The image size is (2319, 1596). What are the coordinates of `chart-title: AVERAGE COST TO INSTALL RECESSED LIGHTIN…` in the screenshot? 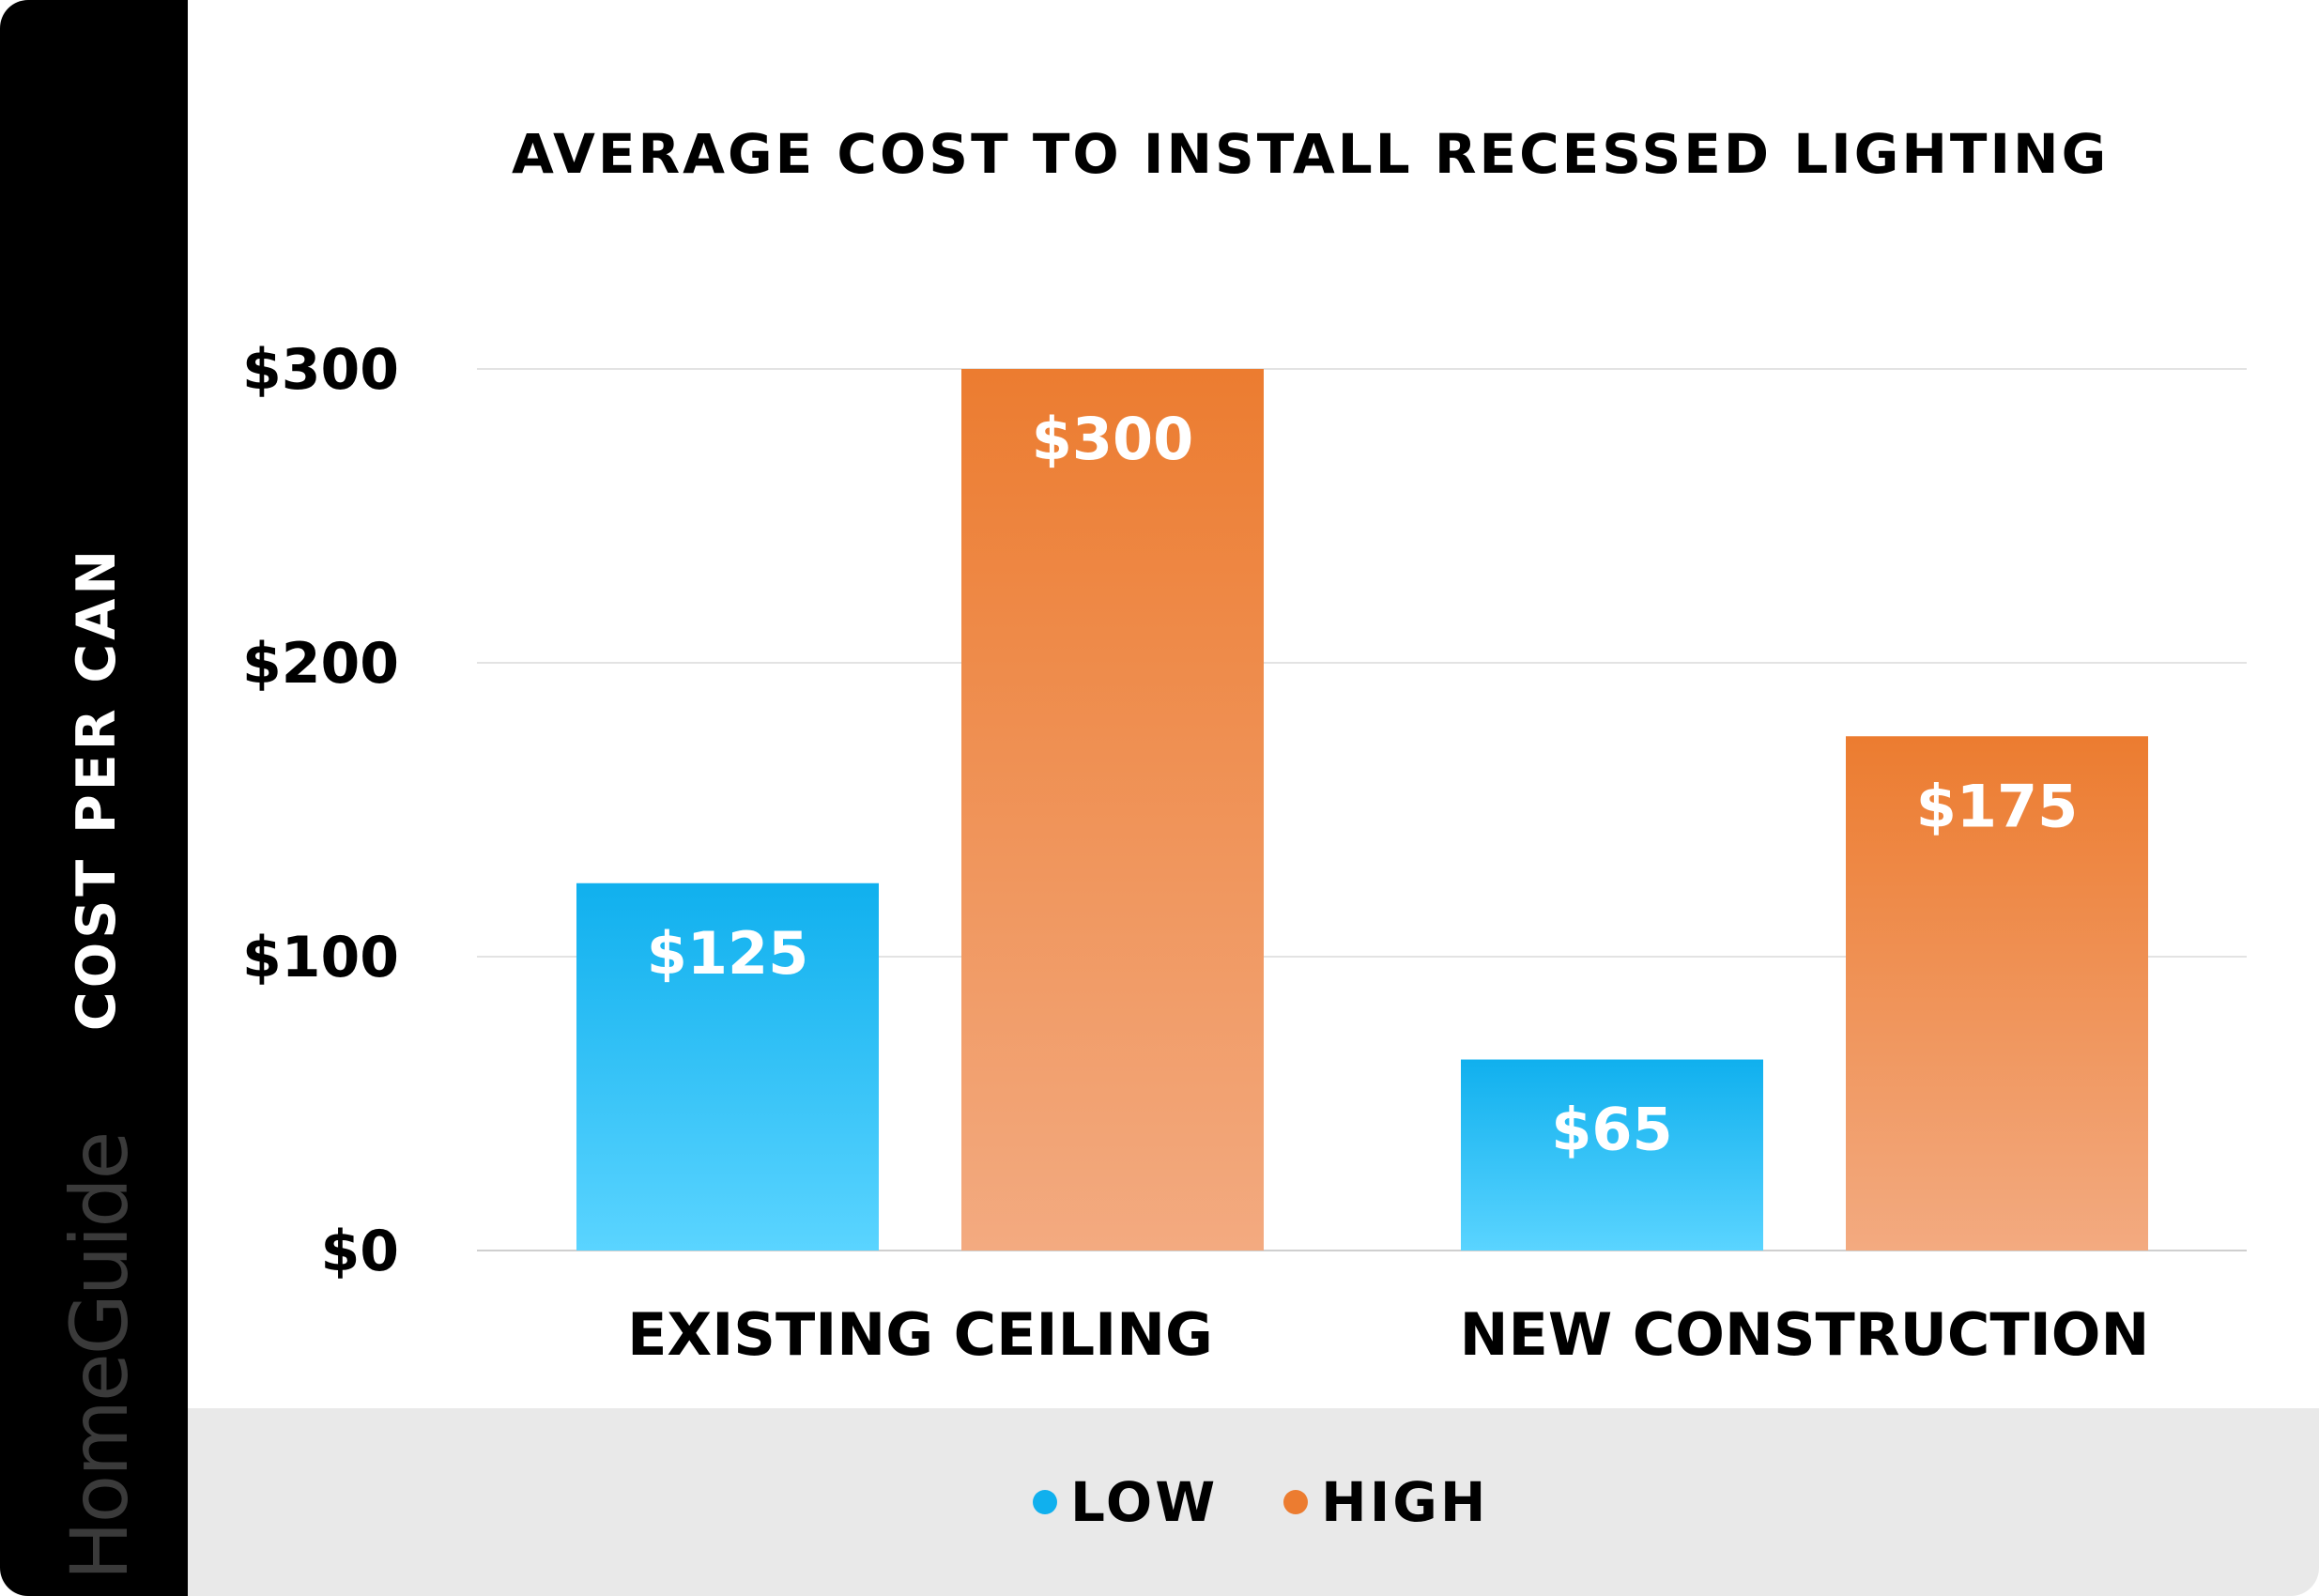 It's located at (1311, 154).